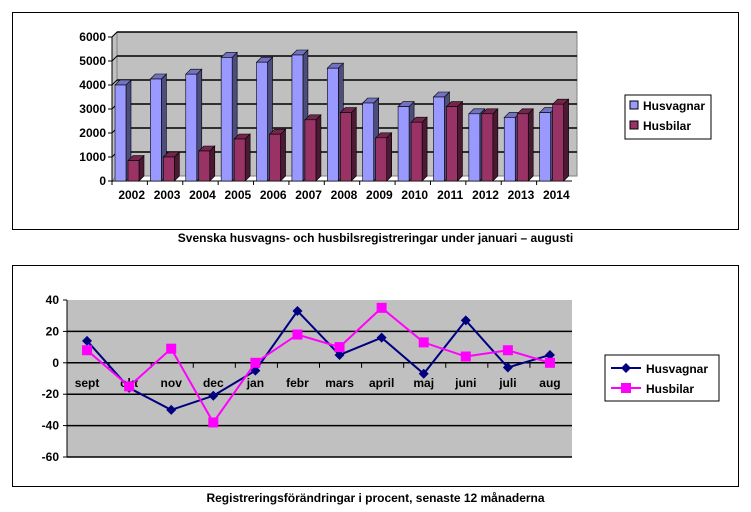 The image size is (751, 512). I want to click on y-tick-label: 3000, so click(92, 109).